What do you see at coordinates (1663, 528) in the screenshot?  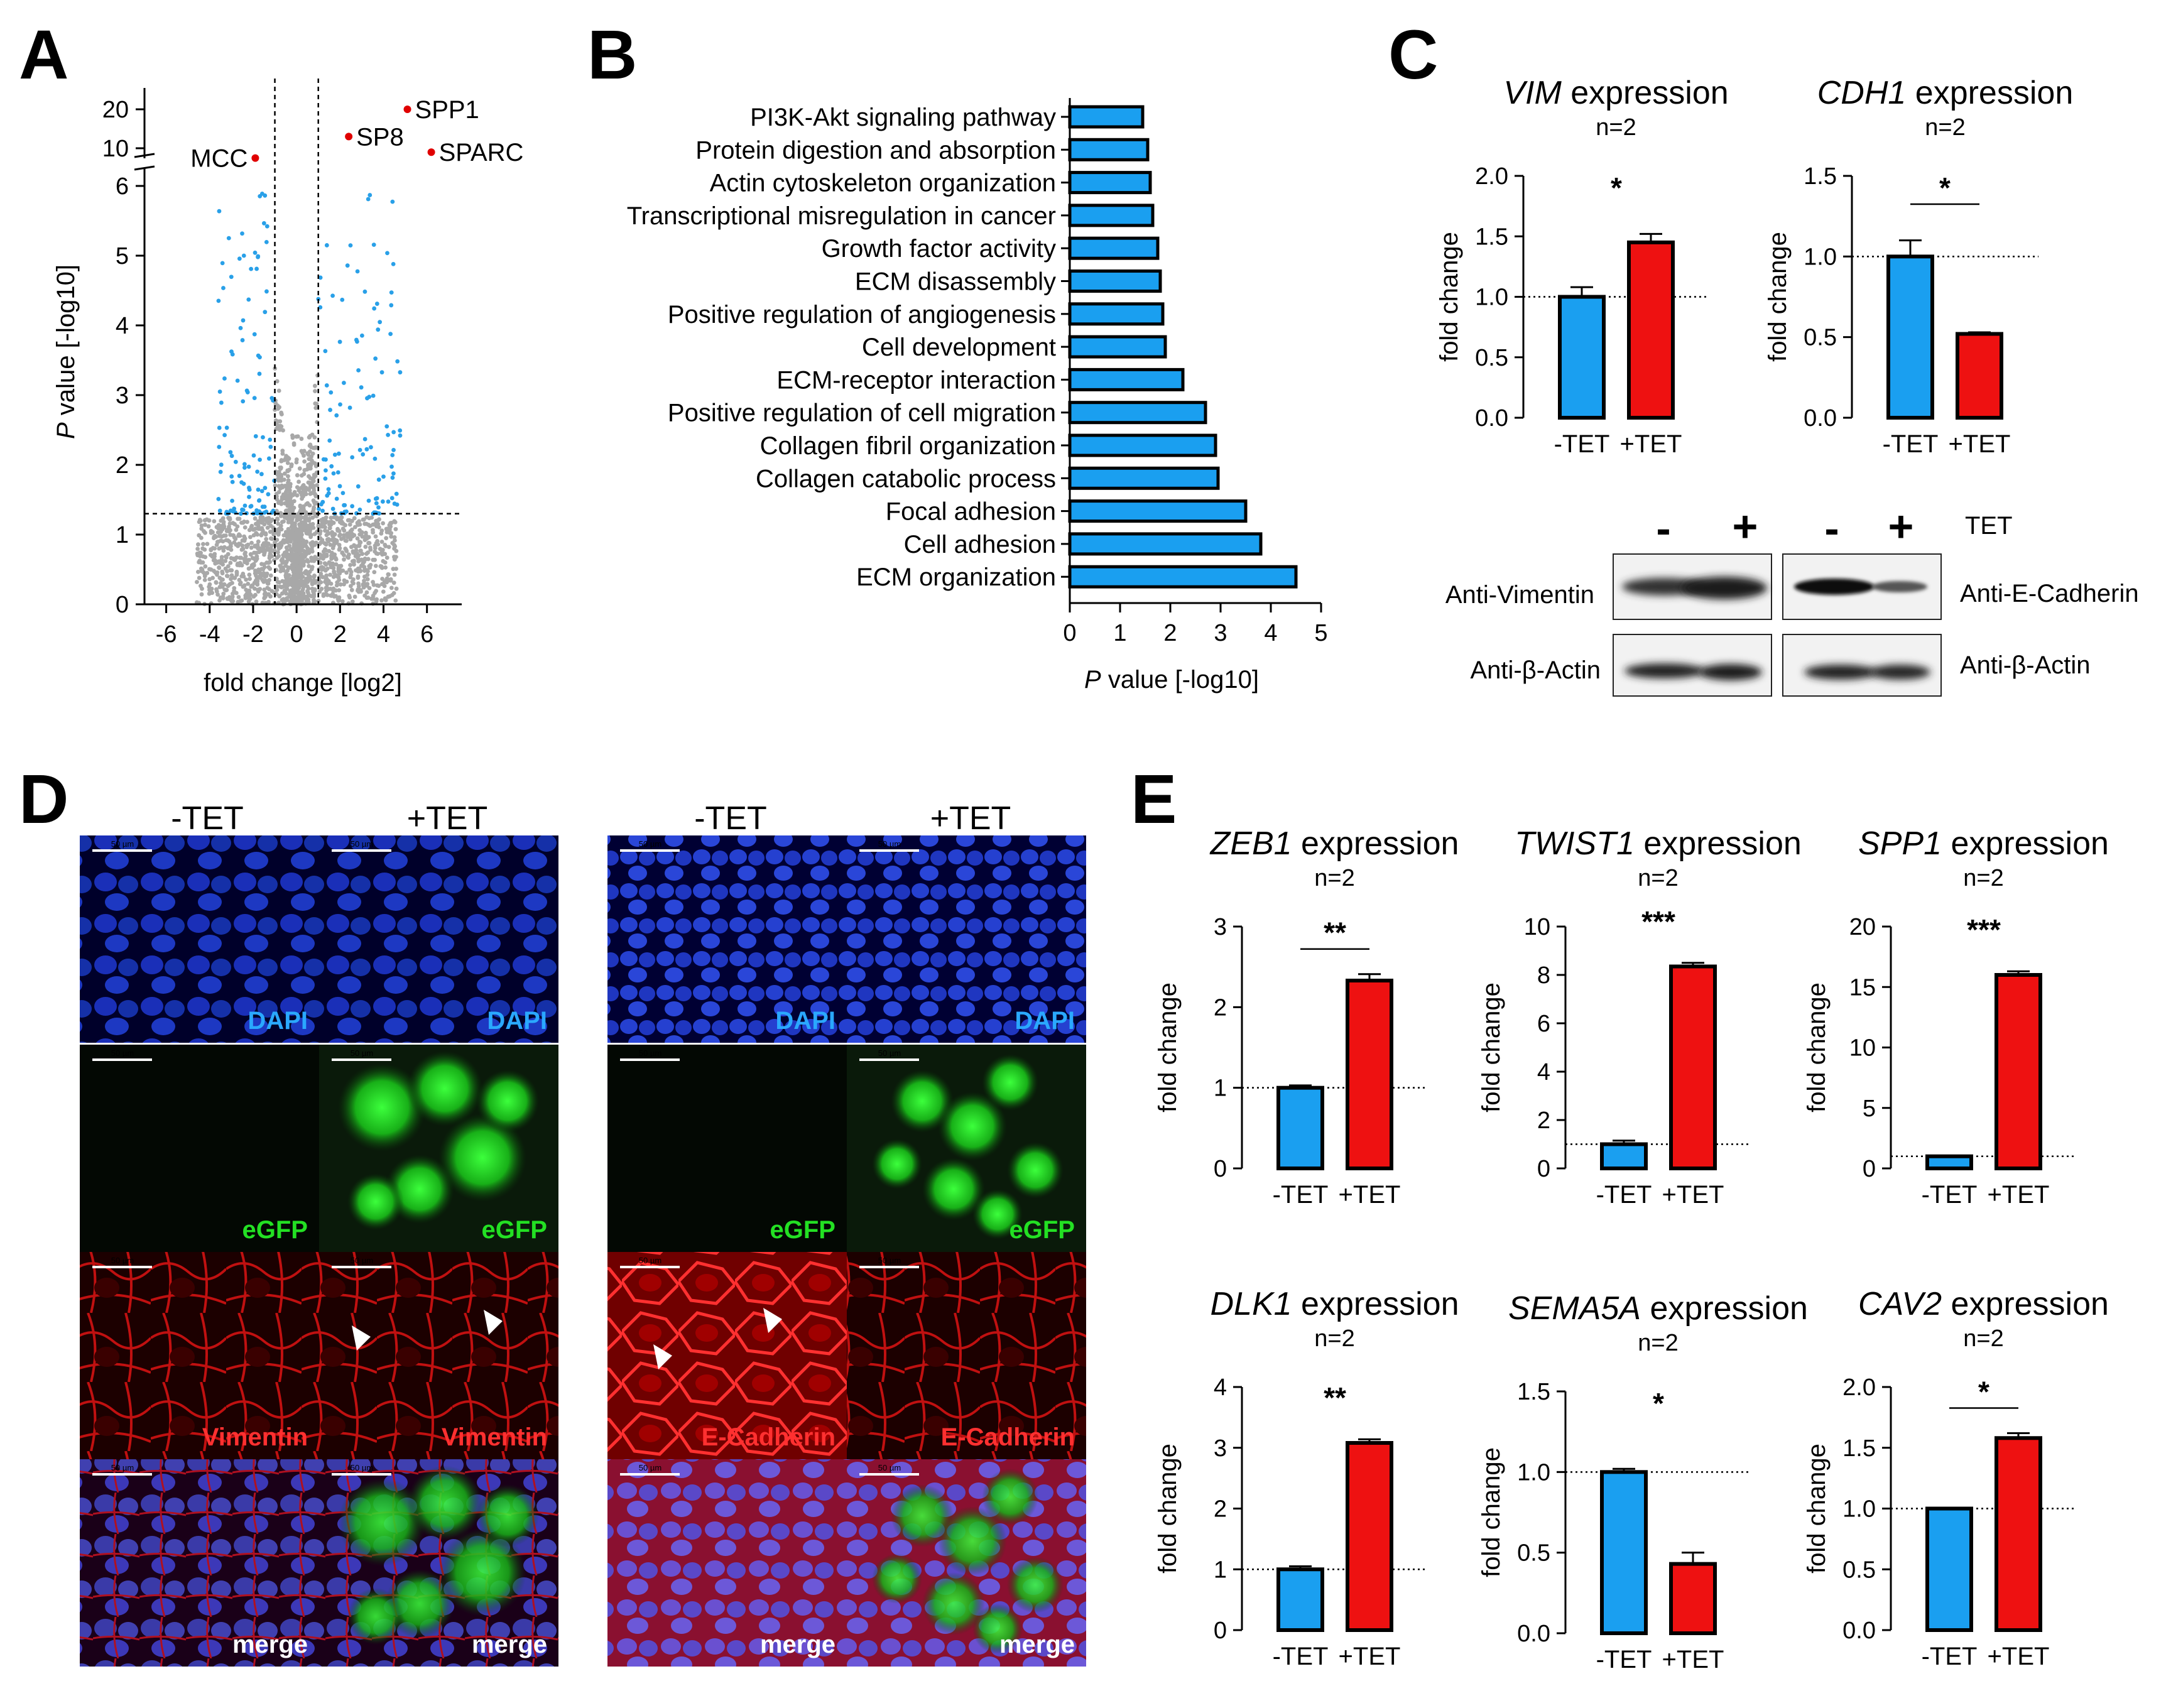 I see `wb-minus-left: -` at bounding box center [1663, 528].